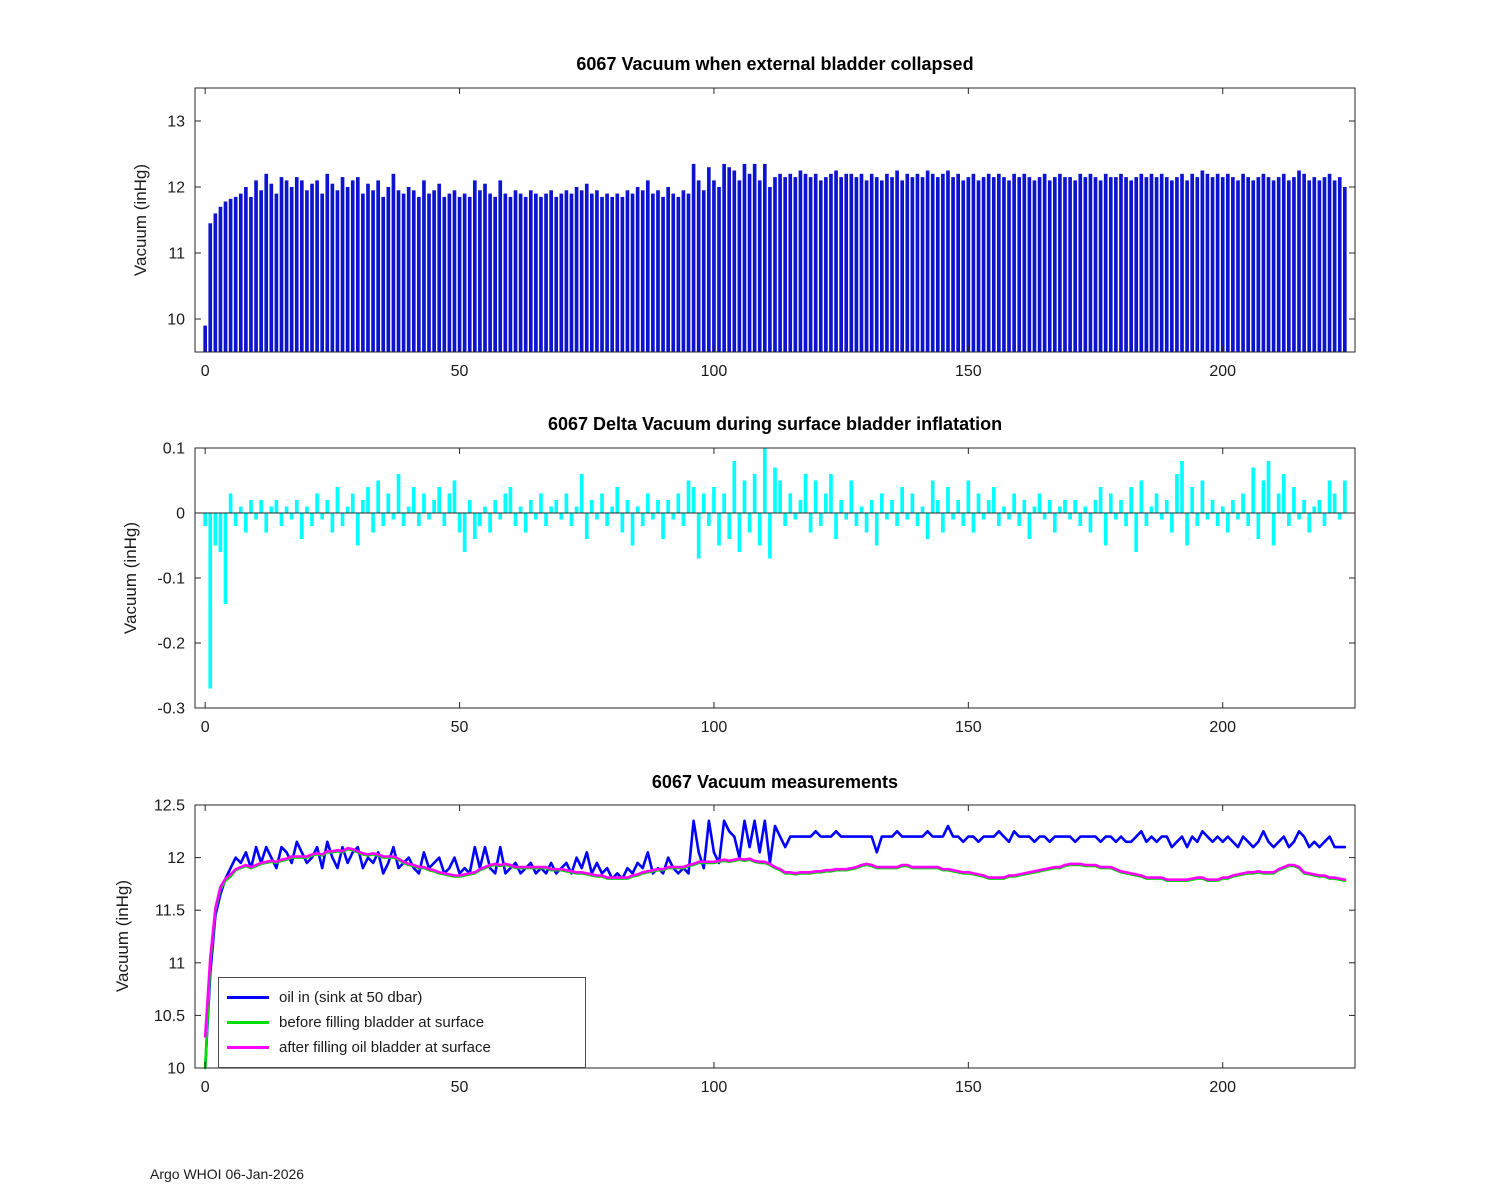 The height and width of the screenshot is (1200, 1500). I want to click on legend-item: oil in (sink at 50 dbar), so click(401, 997).